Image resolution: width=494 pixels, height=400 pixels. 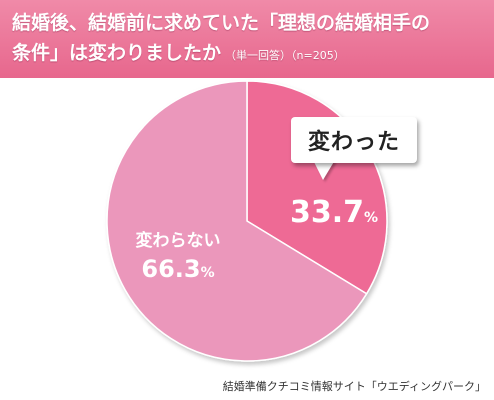 I want to click on chart-title-line-2: 条件」は変わりましたか （単一回答）（n=205）, so click(x=247, y=54).